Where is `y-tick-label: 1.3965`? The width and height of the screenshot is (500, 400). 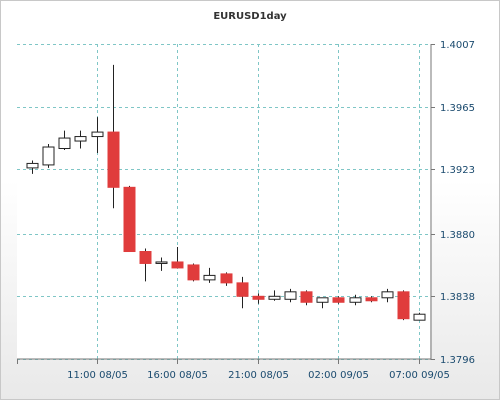
y-tick-label: 1.3965 is located at coordinates (457, 108).